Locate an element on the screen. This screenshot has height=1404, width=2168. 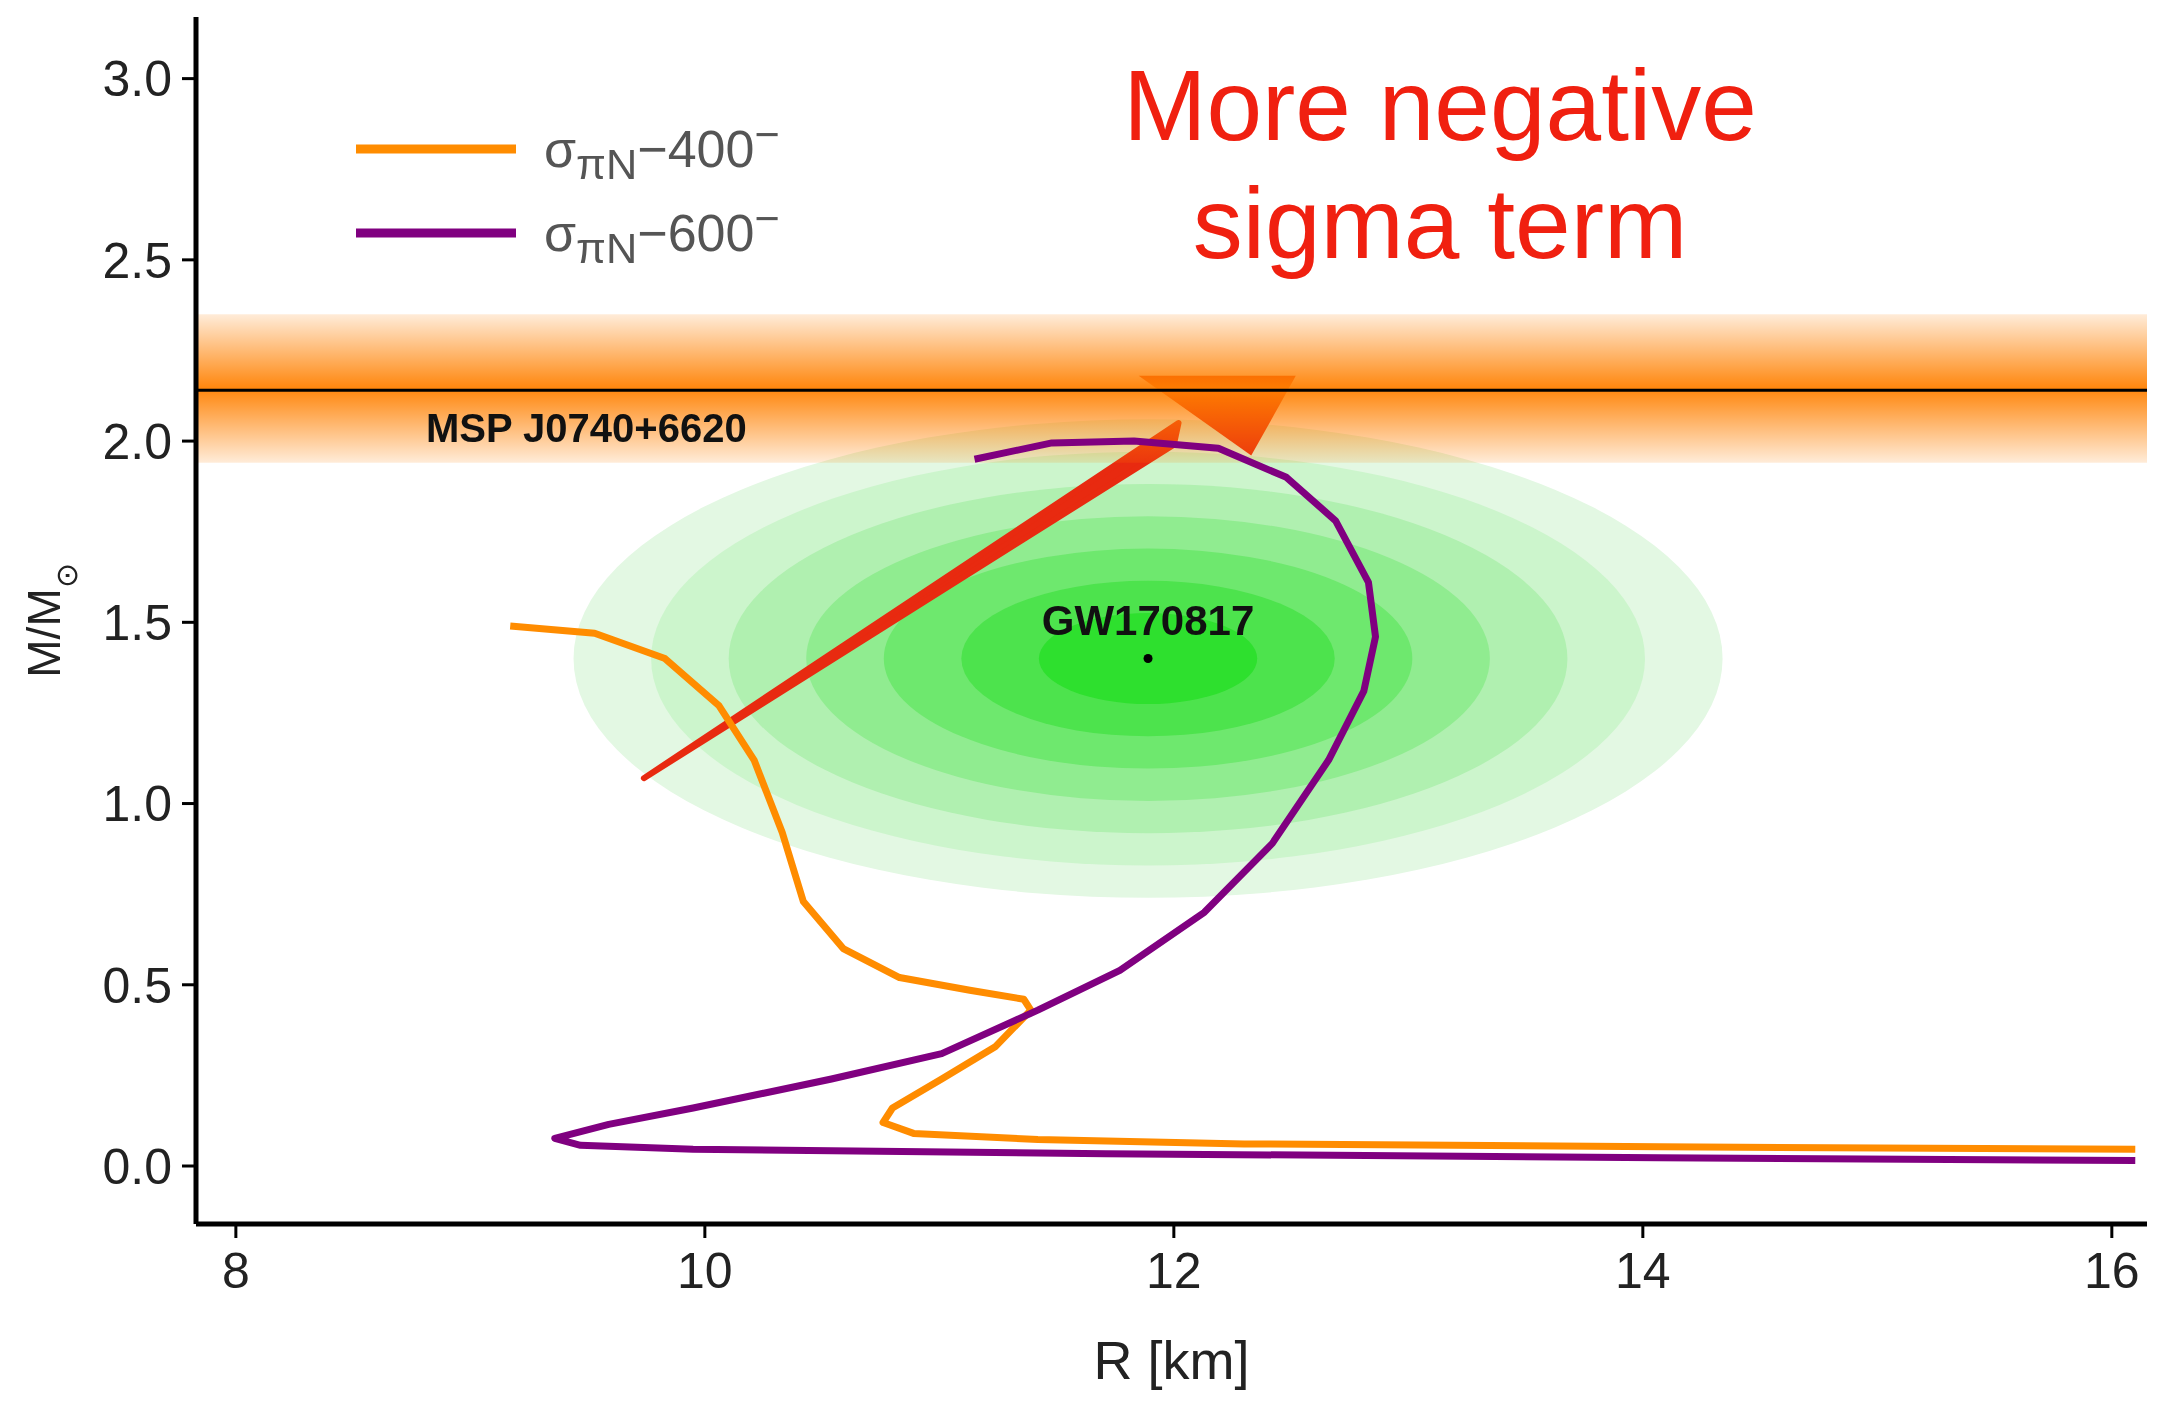
x-tick-label: 12 is located at coordinates (1174, 1270).